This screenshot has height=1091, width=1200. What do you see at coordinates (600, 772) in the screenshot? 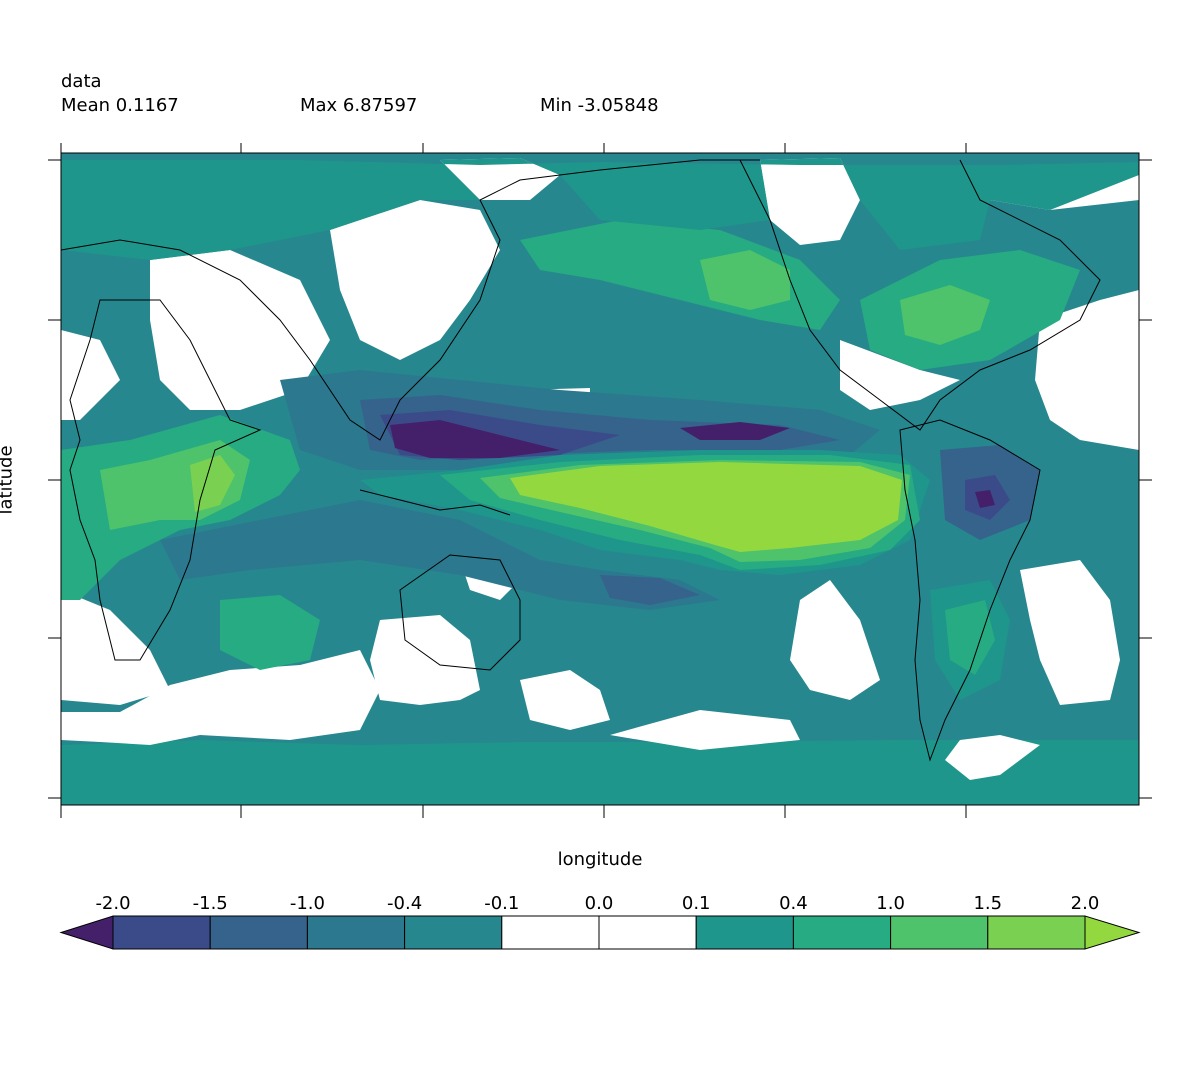
I see `contour-southern-band` at bounding box center [600, 772].